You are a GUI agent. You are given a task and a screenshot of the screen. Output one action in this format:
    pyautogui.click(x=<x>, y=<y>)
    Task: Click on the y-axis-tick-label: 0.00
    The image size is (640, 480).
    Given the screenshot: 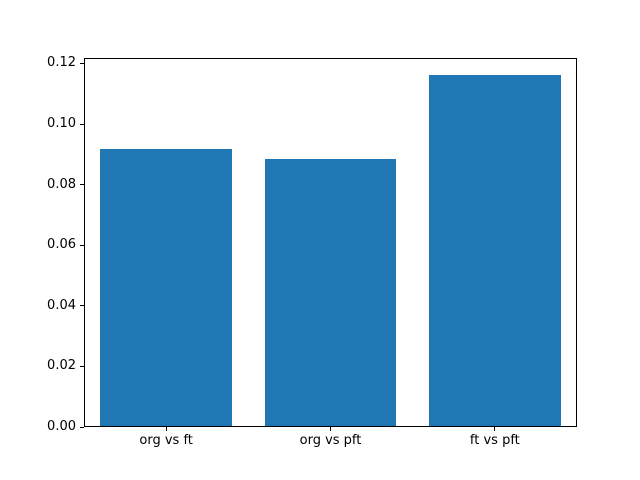 What is the action you would take?
    pyautogui.click(x=61, y=426)
    